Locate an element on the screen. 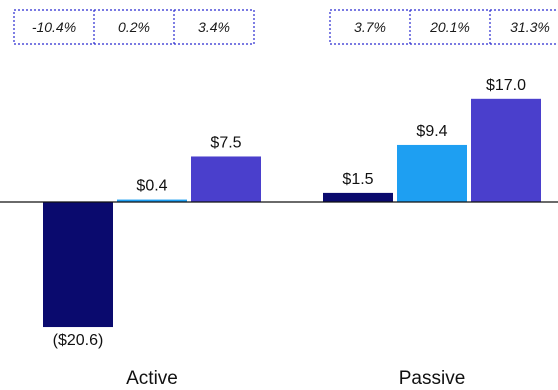  active-category-label: Active is located at coordinates (152, 378).